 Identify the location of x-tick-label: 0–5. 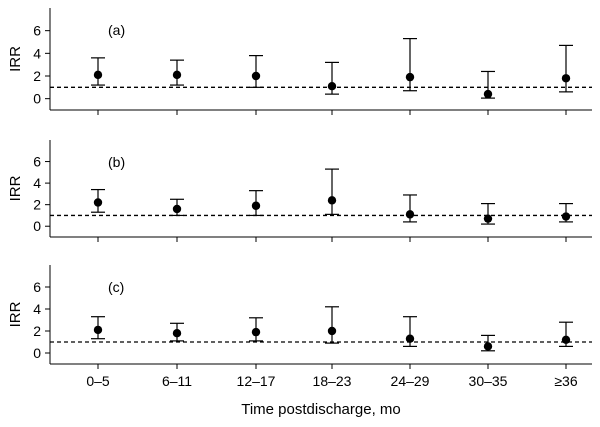
(98, 381).